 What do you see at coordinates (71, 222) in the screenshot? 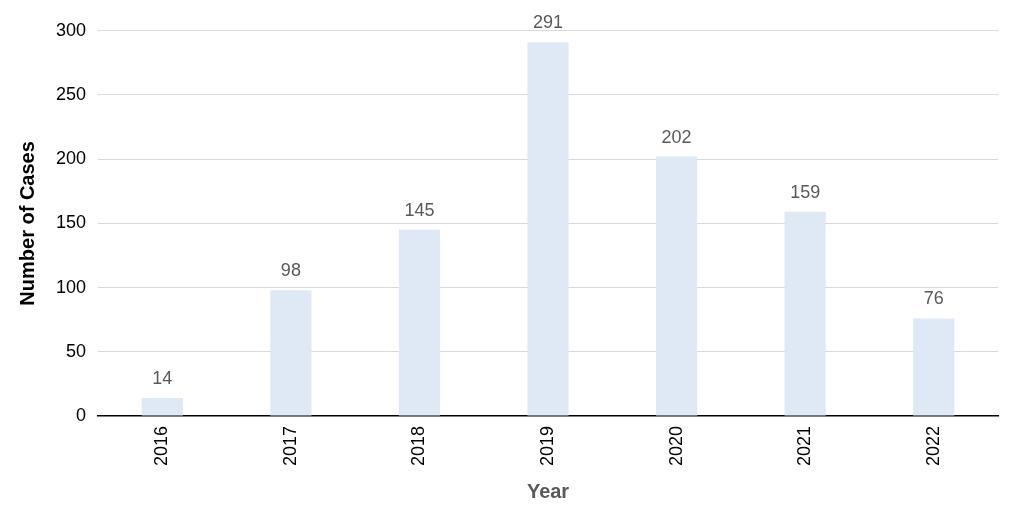
I see `y-tick-label: 150` at bounding box center [71, 222].